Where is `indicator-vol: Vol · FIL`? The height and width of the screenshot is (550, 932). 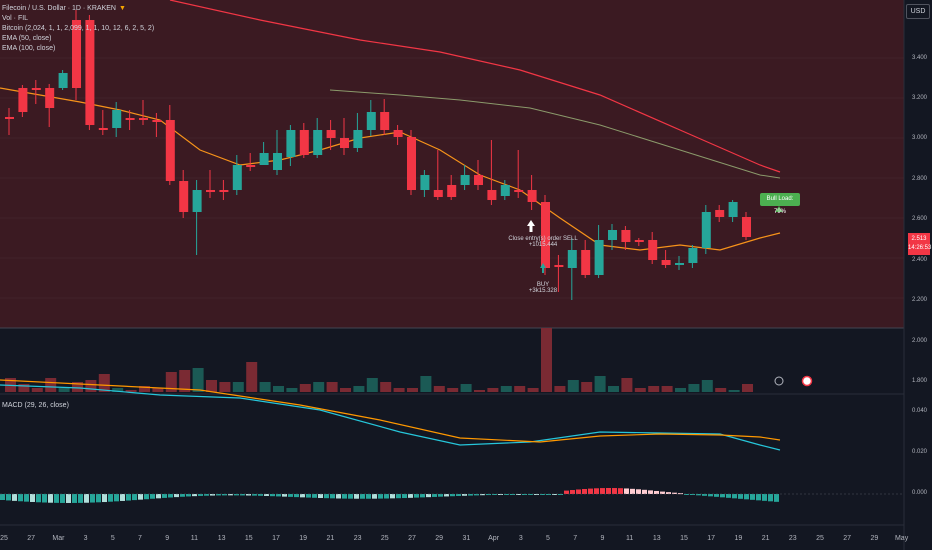 indicator-vol: Vol · FIL is located at coordinates (15, 18).